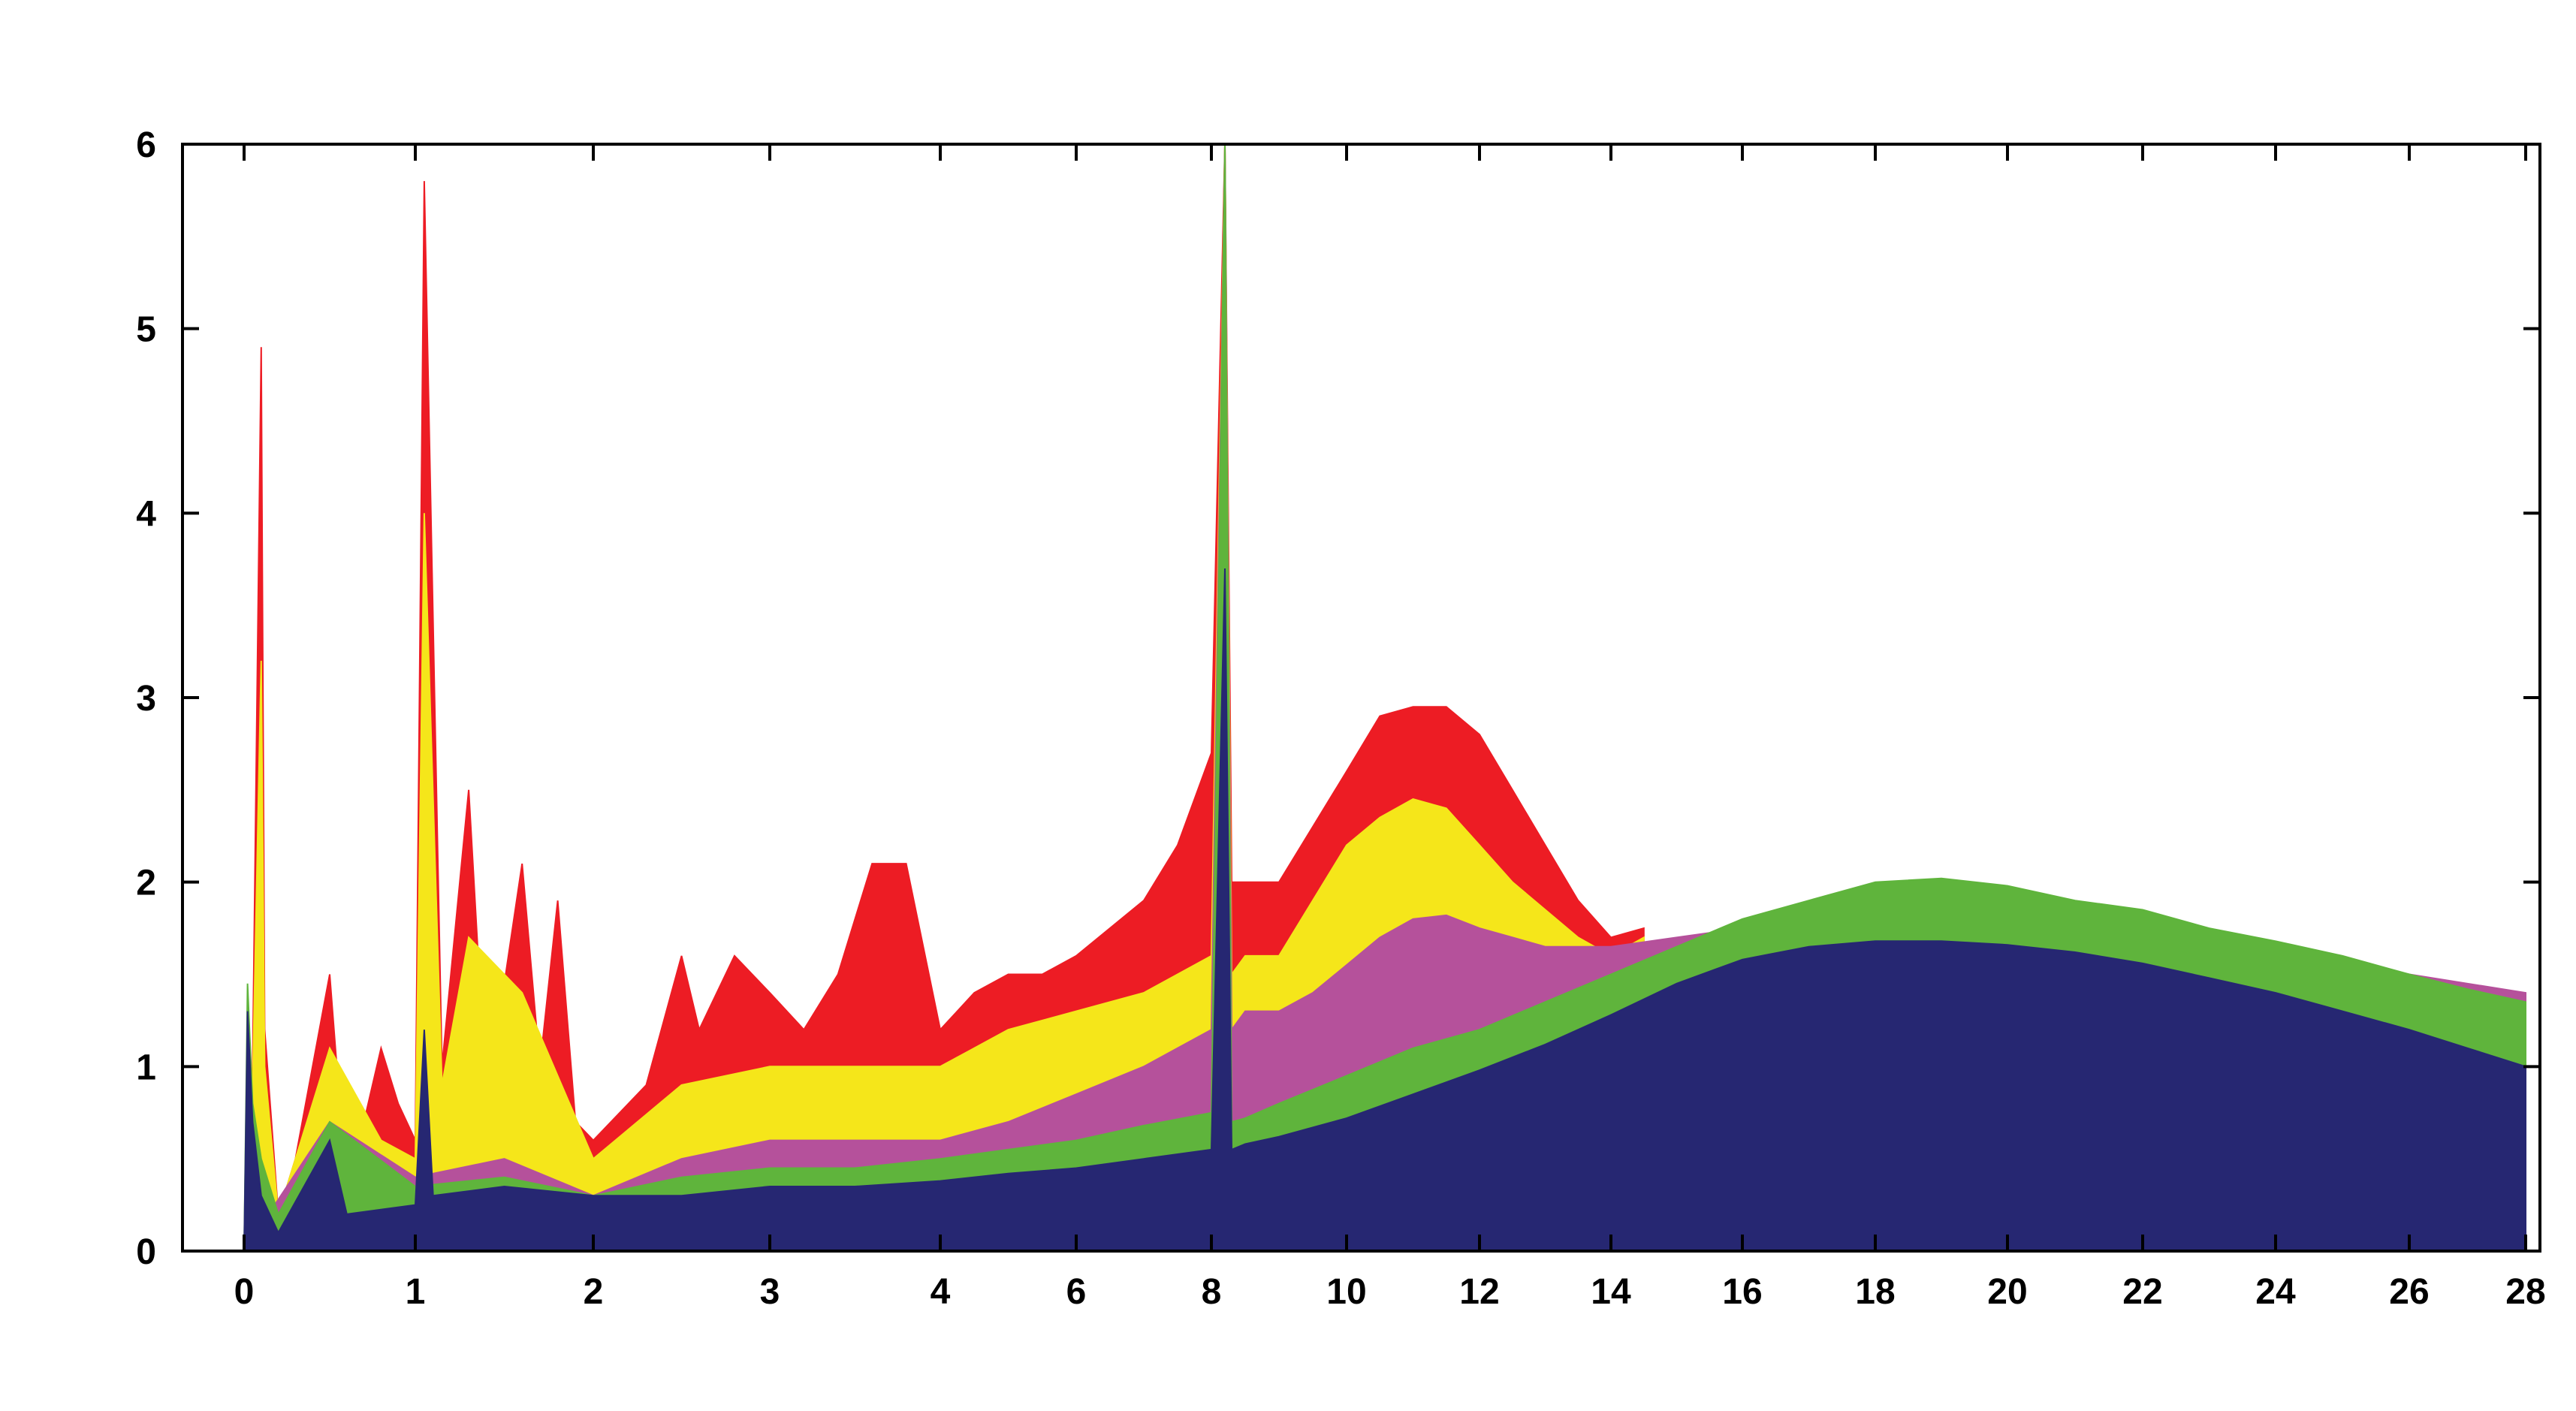  Describe the element at coordinates (146, 1067) in the screenshot. I see `y-tick-label: 1` at that location.